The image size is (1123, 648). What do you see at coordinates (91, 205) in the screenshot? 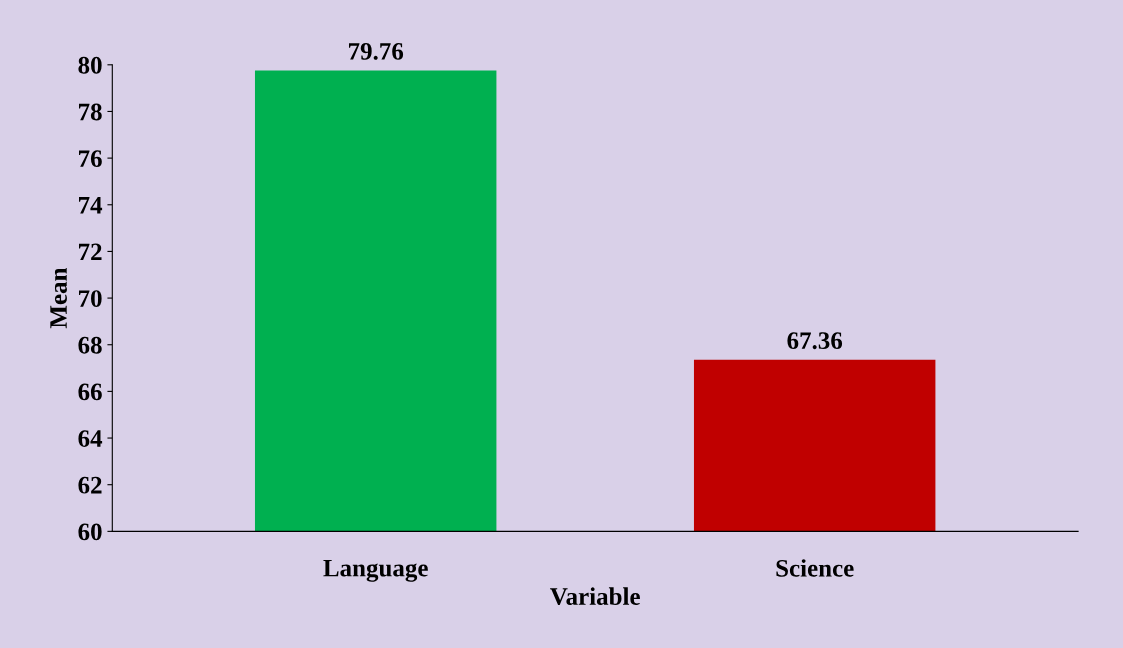
I see `y-tick-label: 74` at bounding box center [91, 205].